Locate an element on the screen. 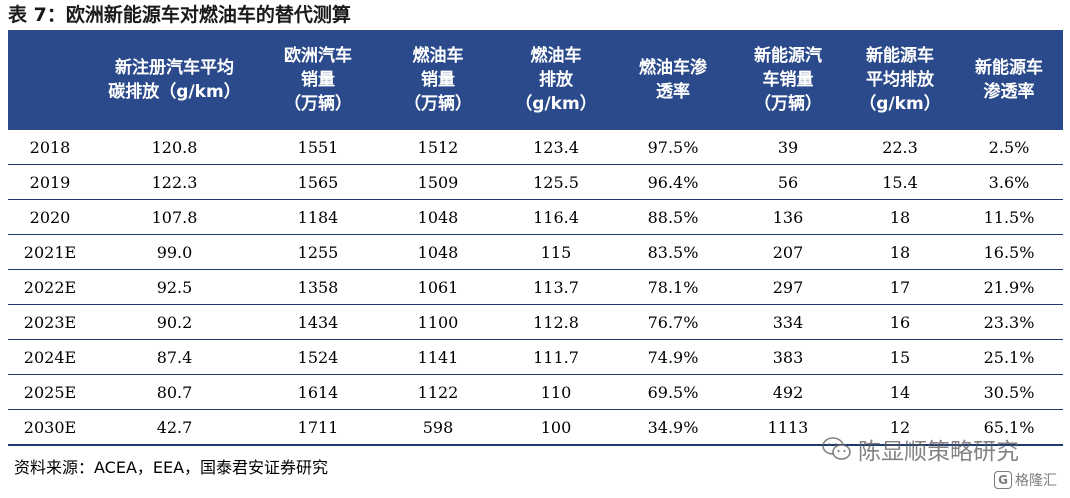  table-cell: 1524 is located at coordinates (318, 357).